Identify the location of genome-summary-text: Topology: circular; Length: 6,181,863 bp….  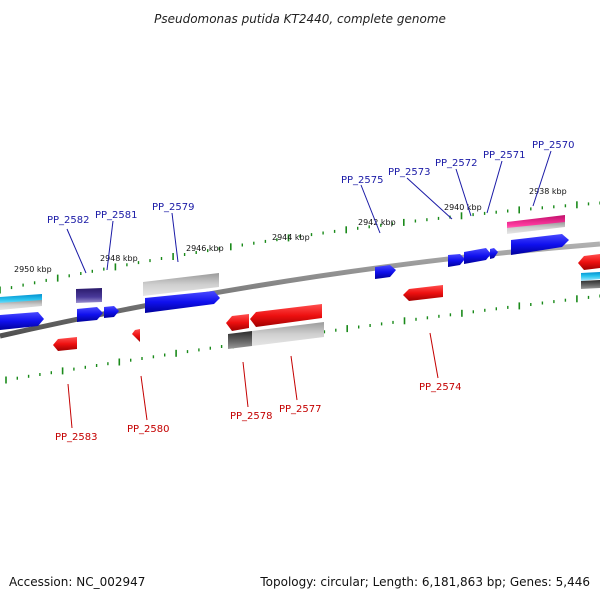
(424, 582).